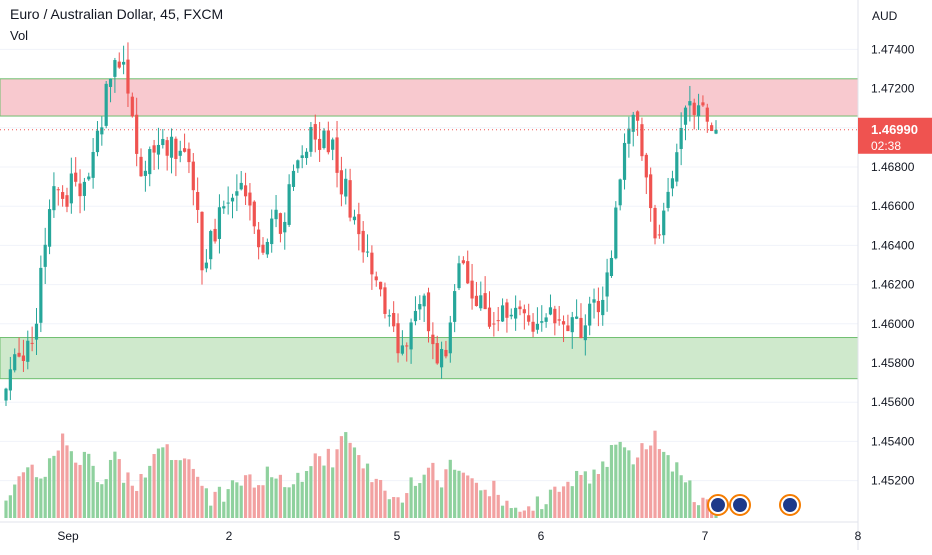 The width and height of the screenshot is (932, 555). I want to click on event-flag-icon, so click(740, 505).